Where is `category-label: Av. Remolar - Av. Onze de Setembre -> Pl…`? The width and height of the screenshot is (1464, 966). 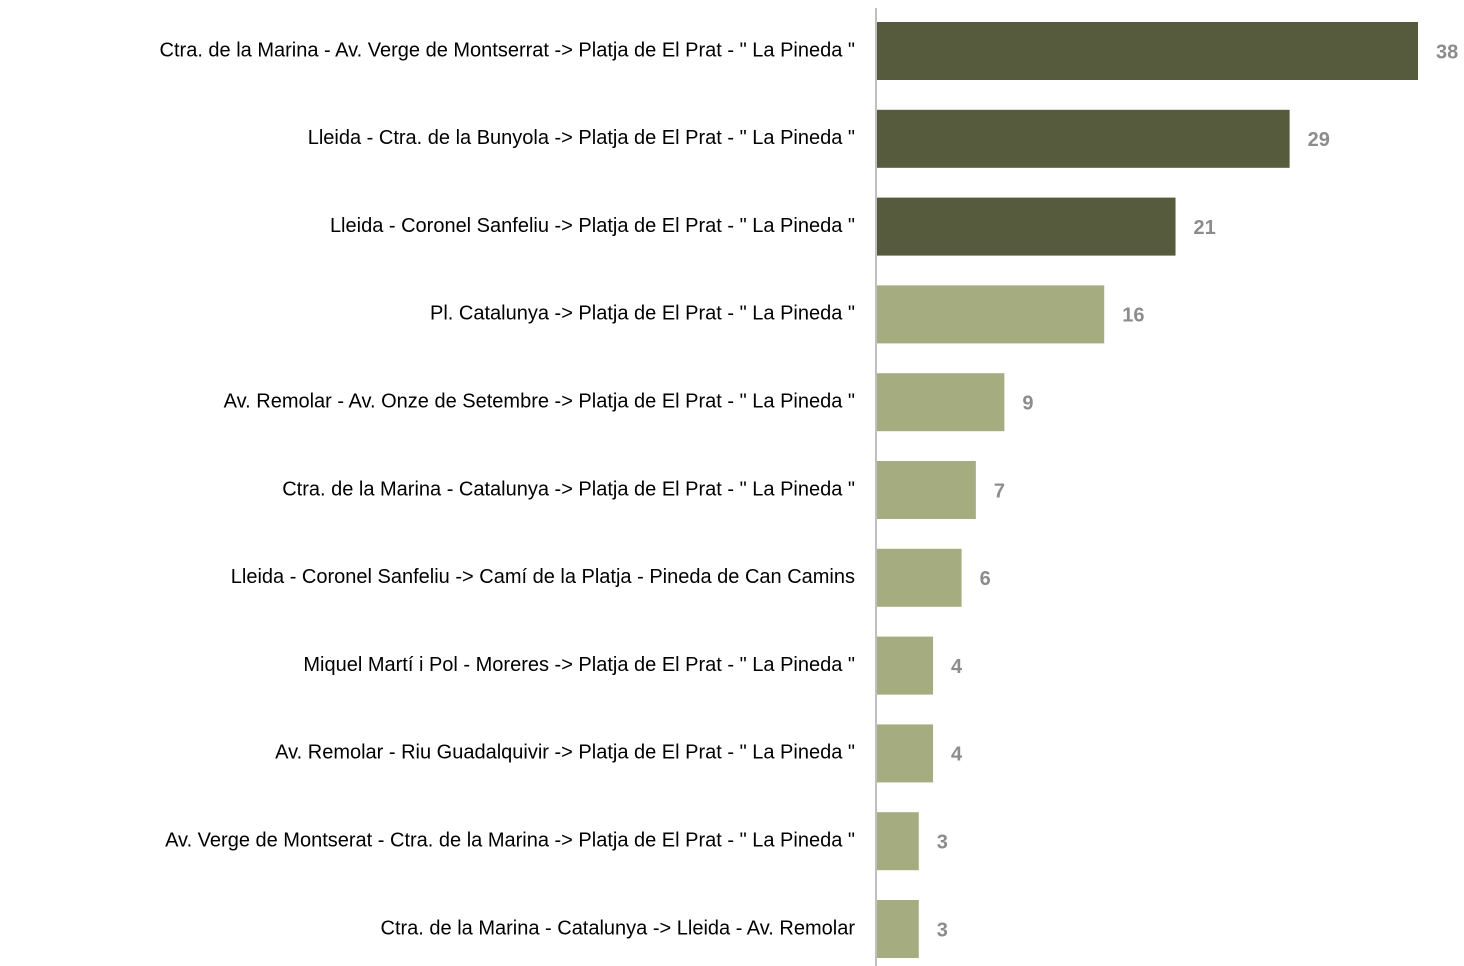 category-label: Av. Remolar - Av. Onze de Setembre -> Pl… is located at coordinates (539, 401).